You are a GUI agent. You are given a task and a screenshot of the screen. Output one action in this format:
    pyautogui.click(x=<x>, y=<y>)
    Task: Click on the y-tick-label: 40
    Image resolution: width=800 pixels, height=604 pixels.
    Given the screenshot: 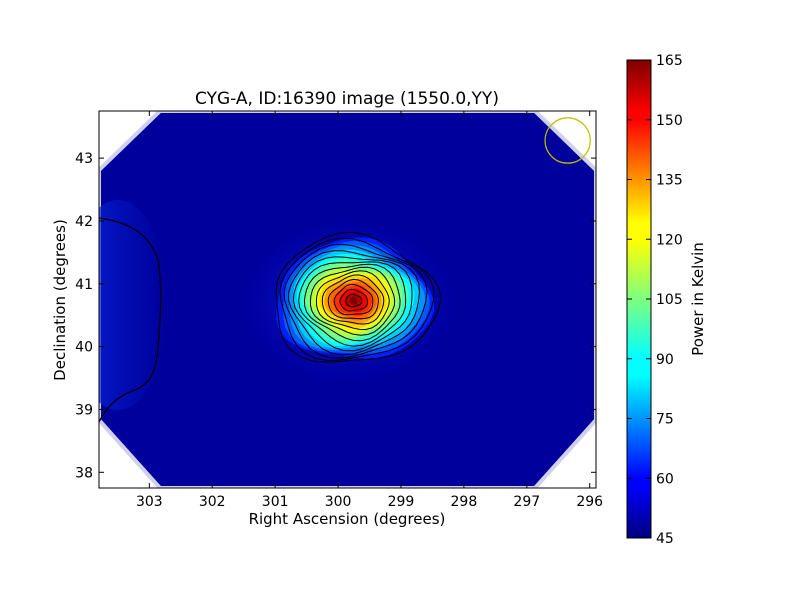 What is the action you would take?
    pyautogui.click(x=84, y=348)
    